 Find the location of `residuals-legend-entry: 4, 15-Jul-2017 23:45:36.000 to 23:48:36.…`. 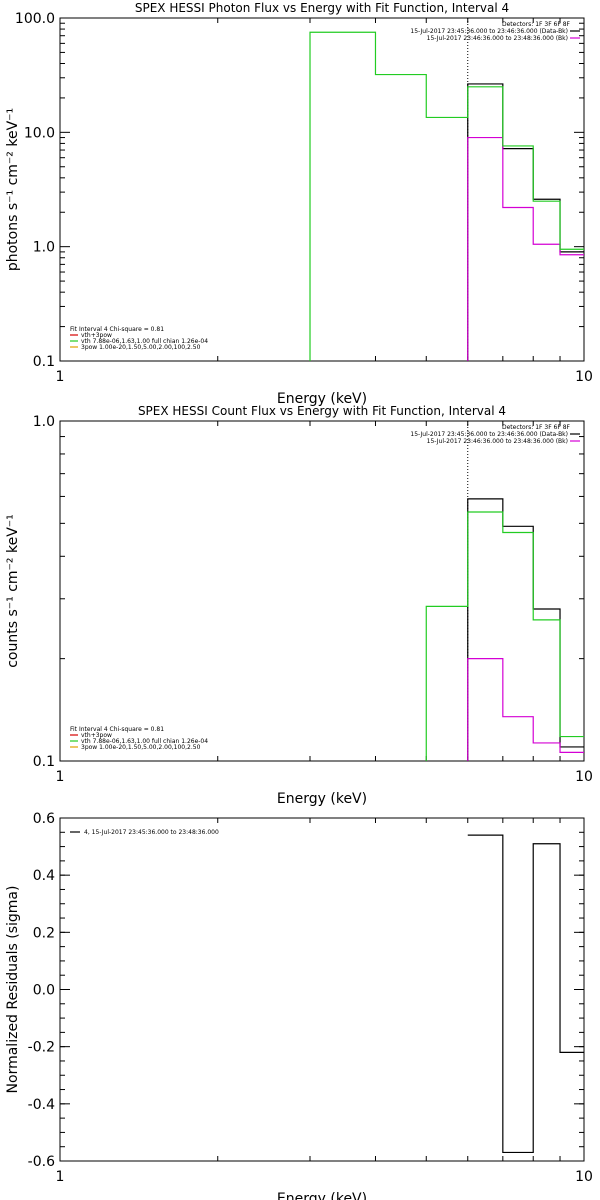

residuals-legend-entry: 4, 15-Jul-2017 23:45:36.000 to 23:48:36.… is located at coordinates (151, 832).